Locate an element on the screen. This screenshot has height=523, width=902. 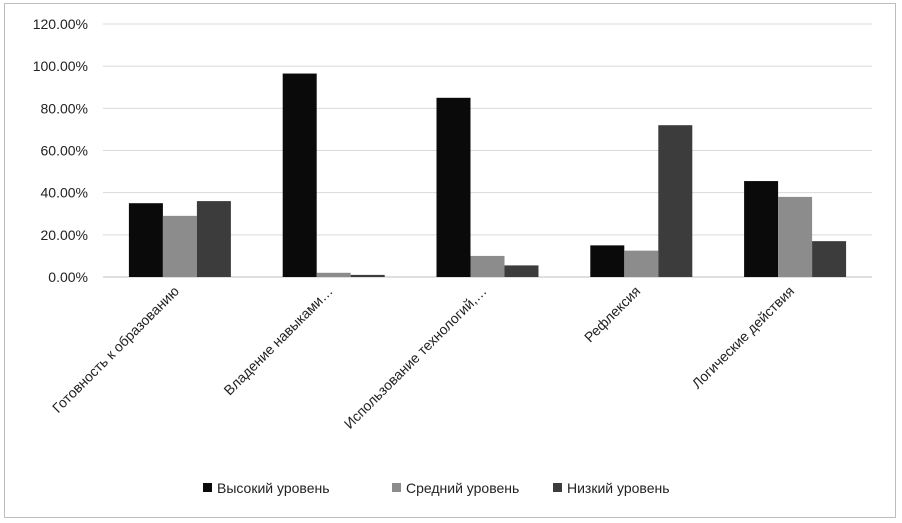
x-category-label: Логические действия is located at coordinates (743, 337).